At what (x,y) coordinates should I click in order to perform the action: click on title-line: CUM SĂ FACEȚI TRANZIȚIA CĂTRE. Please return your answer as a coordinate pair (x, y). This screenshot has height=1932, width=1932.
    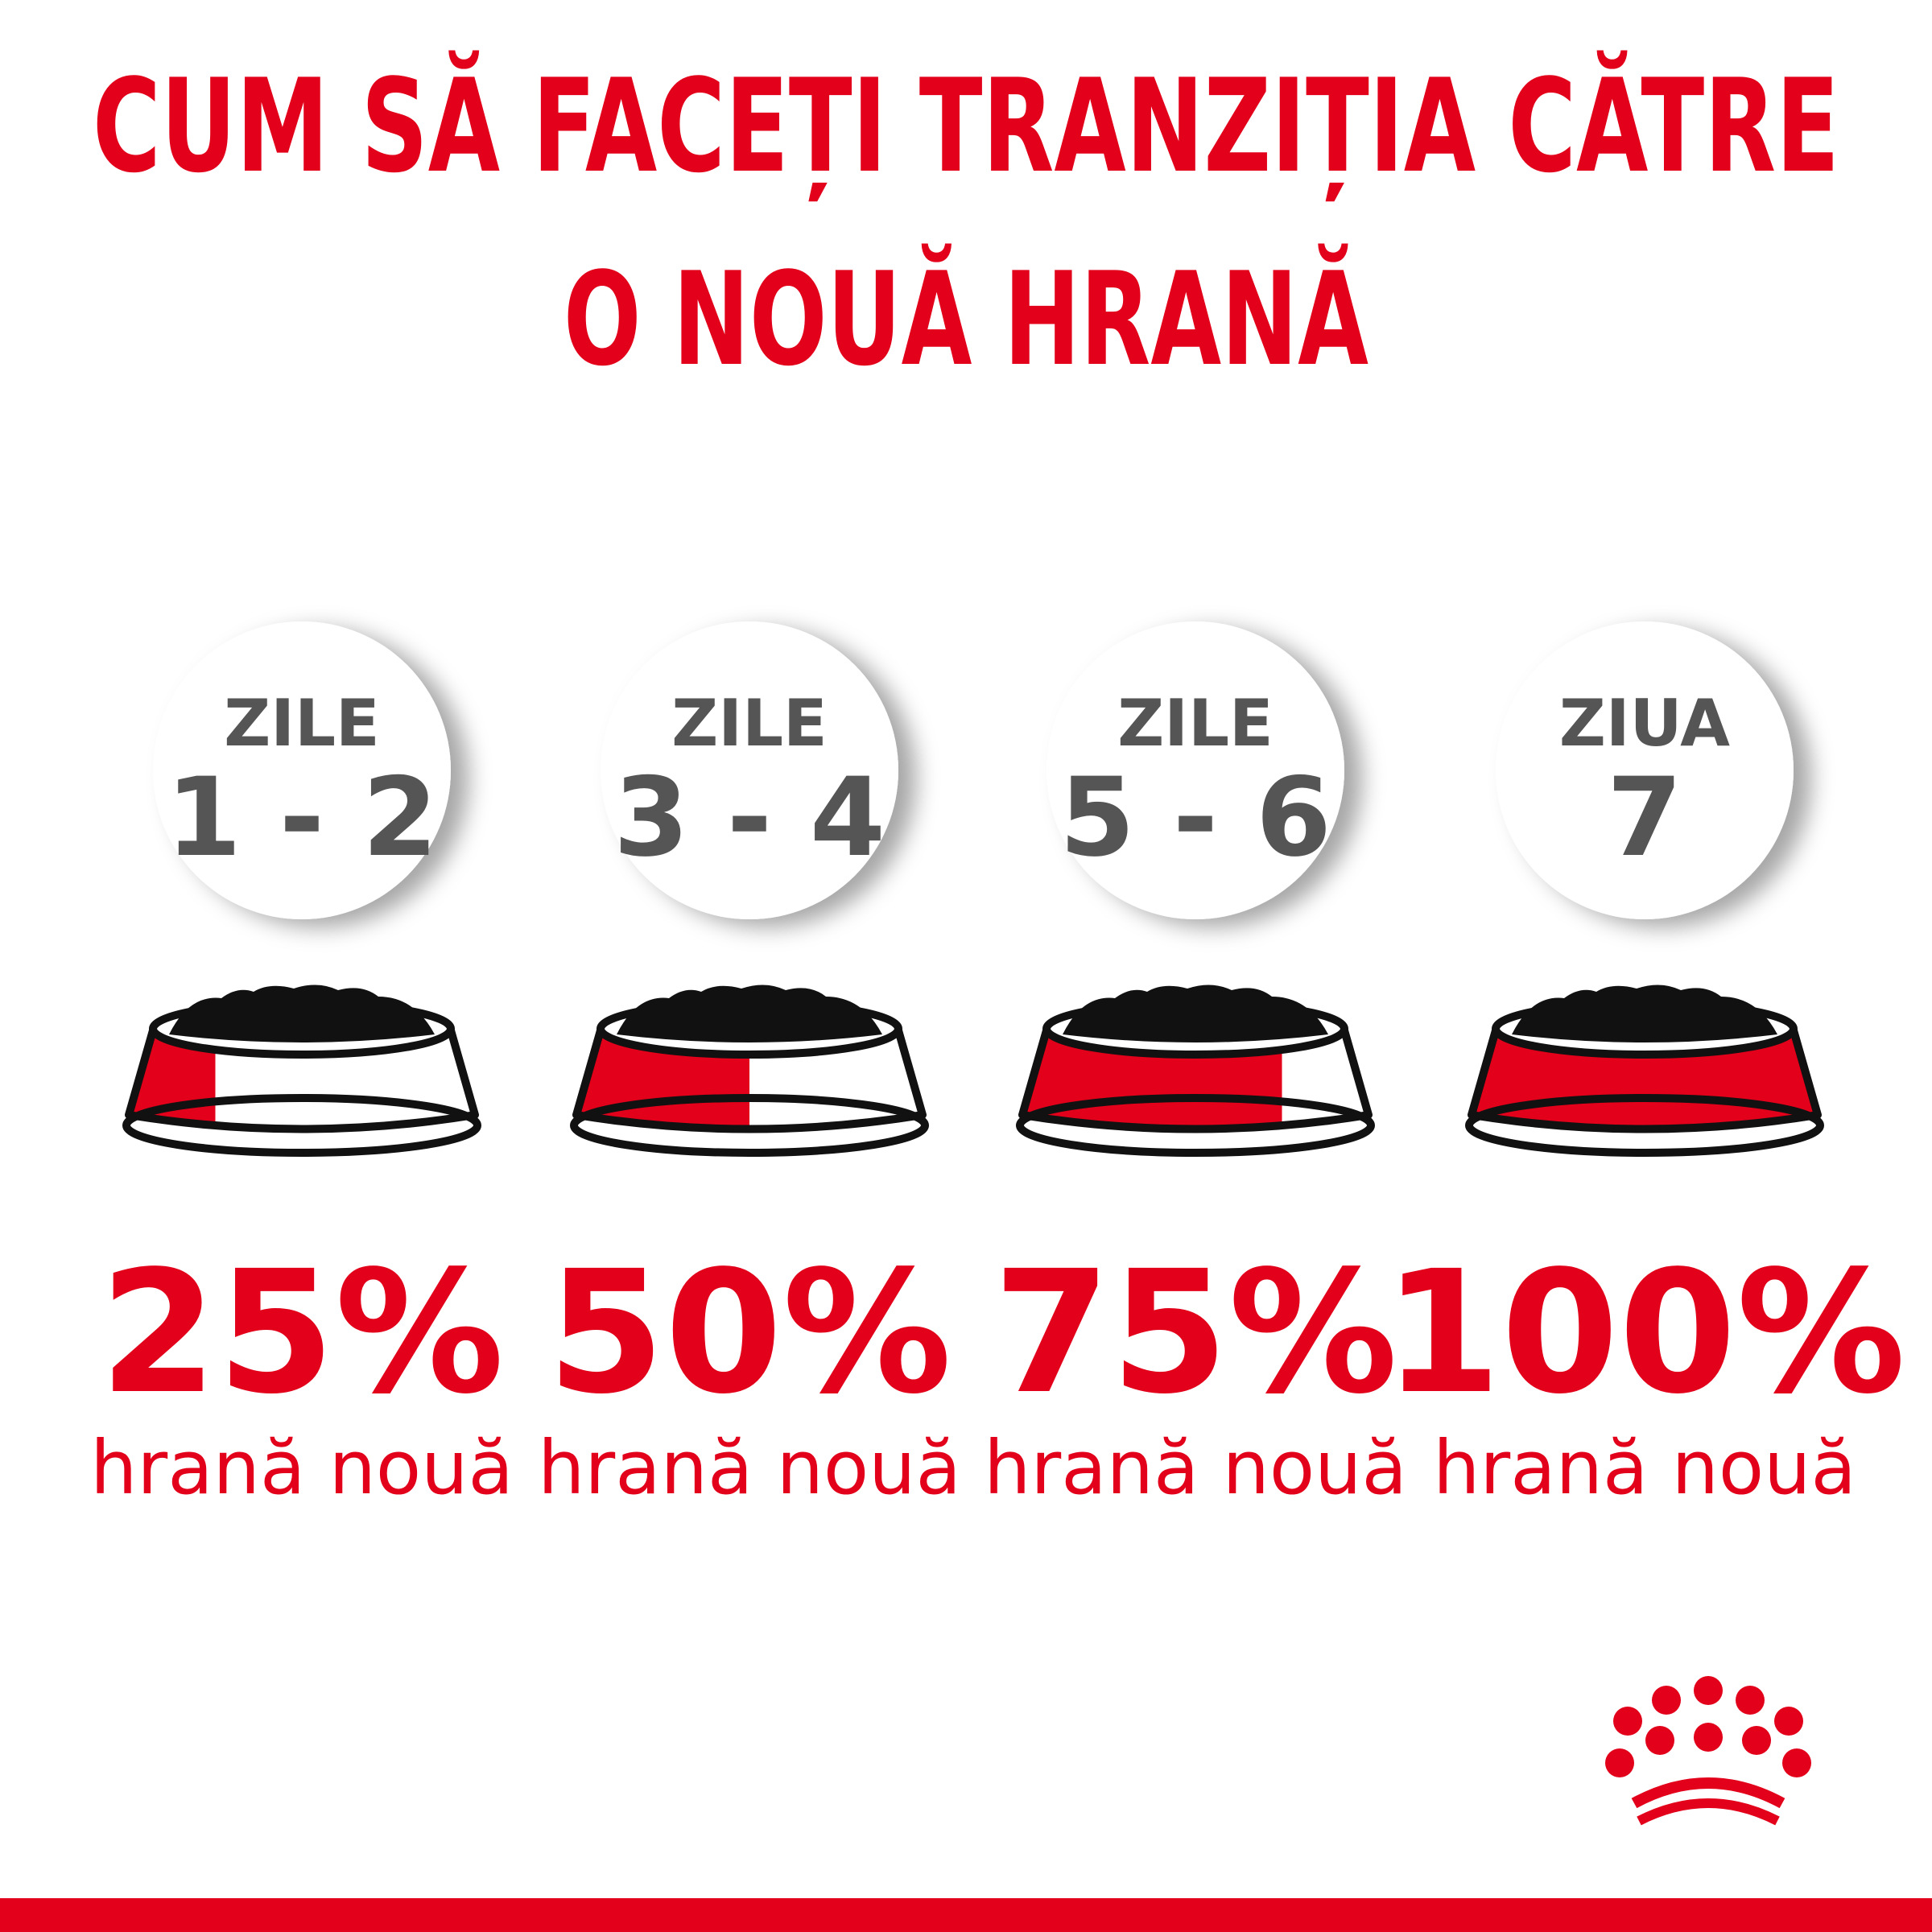
    Looking at the image, I should click on (966, 126).